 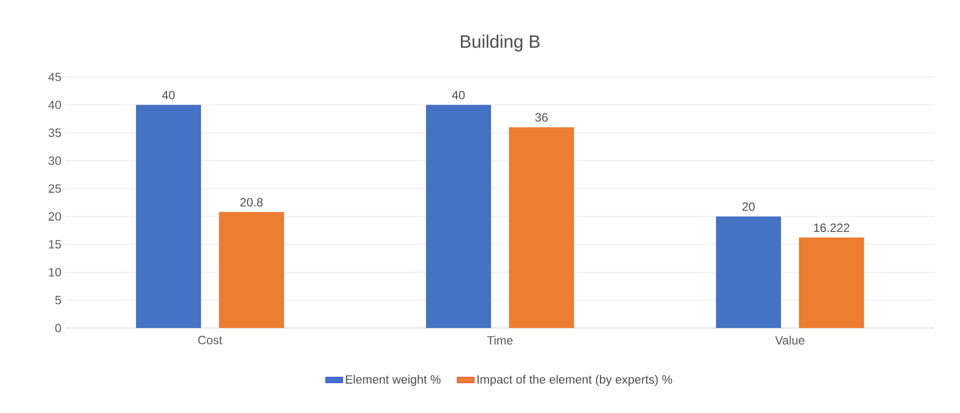 I want to click on x-tick-label: Value, so click(x=789, y=340).